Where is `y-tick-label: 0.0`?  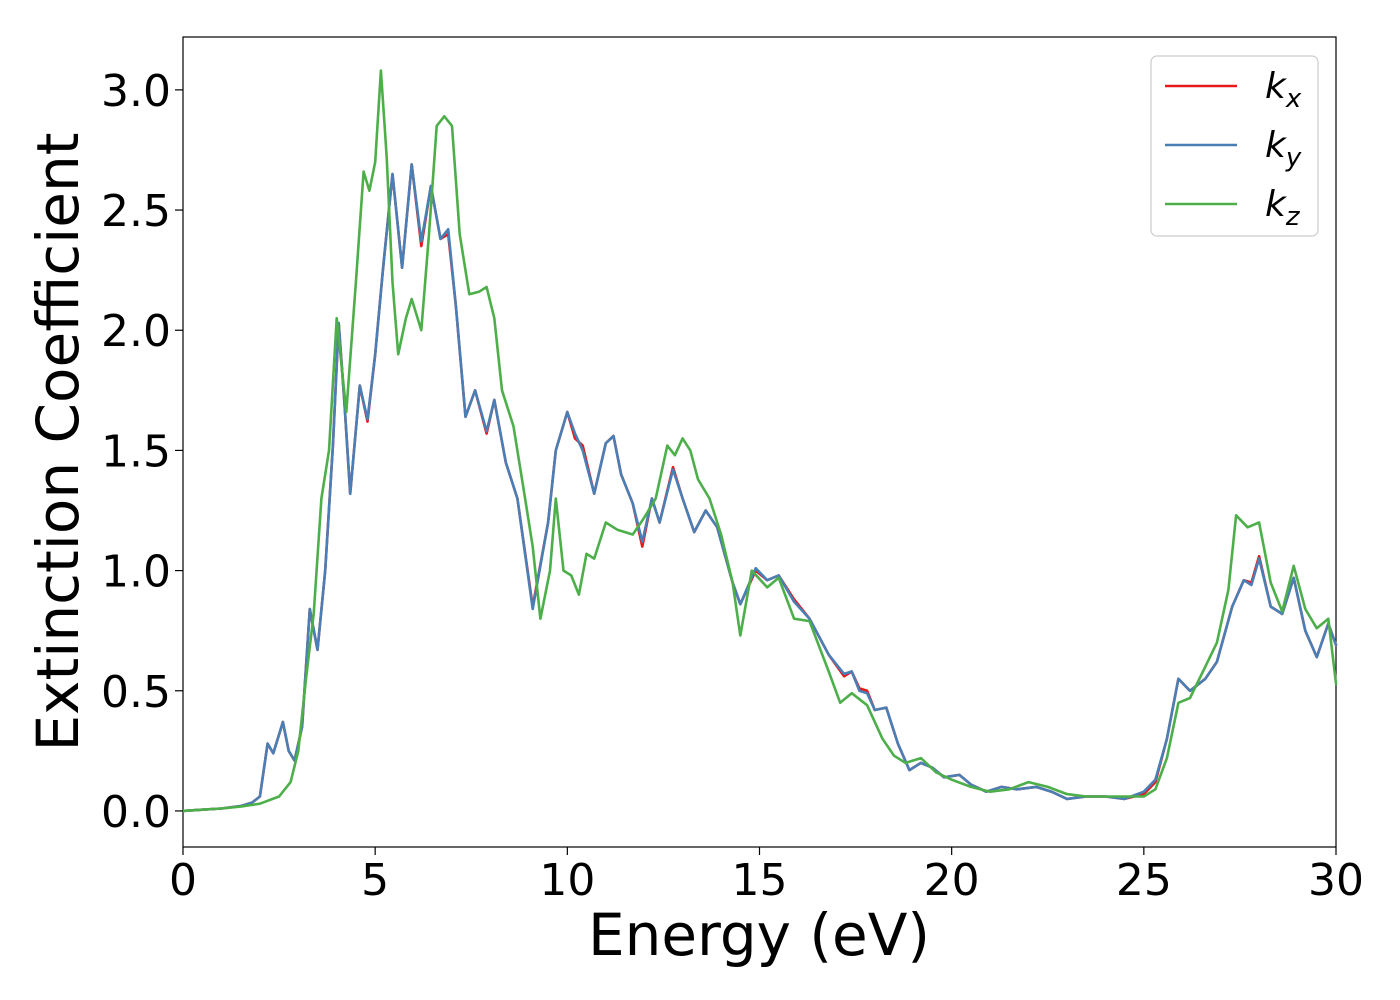 y-tick-label: 0.0 is located at coordinates (136, 812).